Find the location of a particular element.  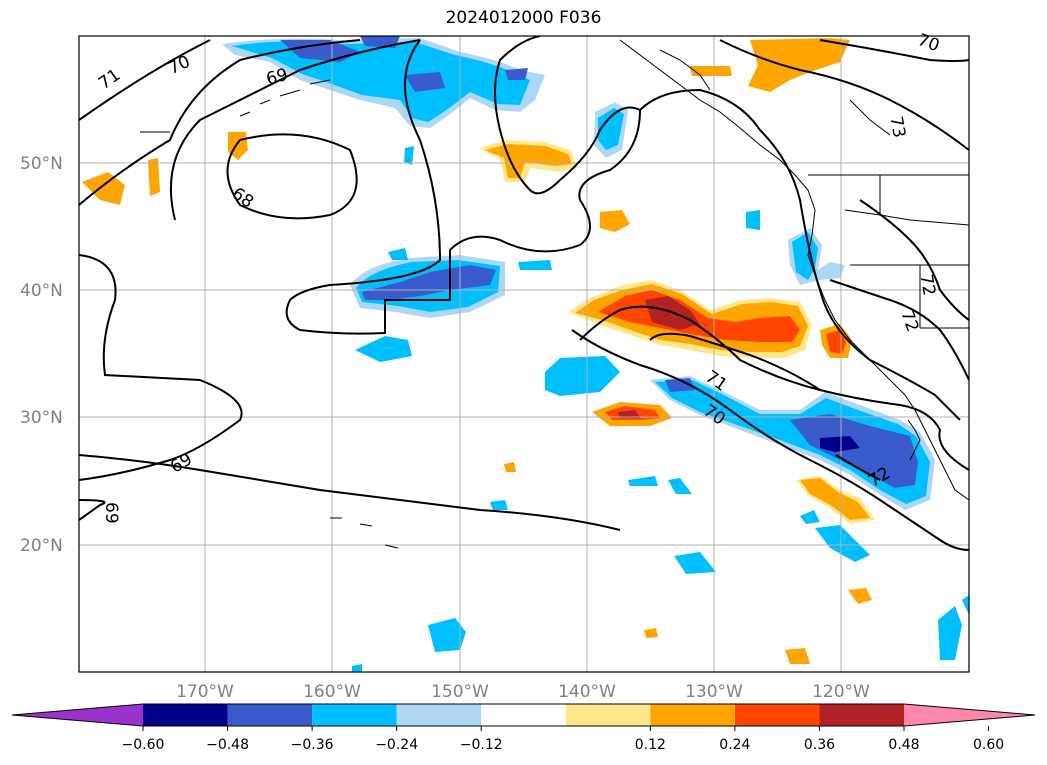

colorbar-tick-label: −0.12 is located at coordinates (481, 745).